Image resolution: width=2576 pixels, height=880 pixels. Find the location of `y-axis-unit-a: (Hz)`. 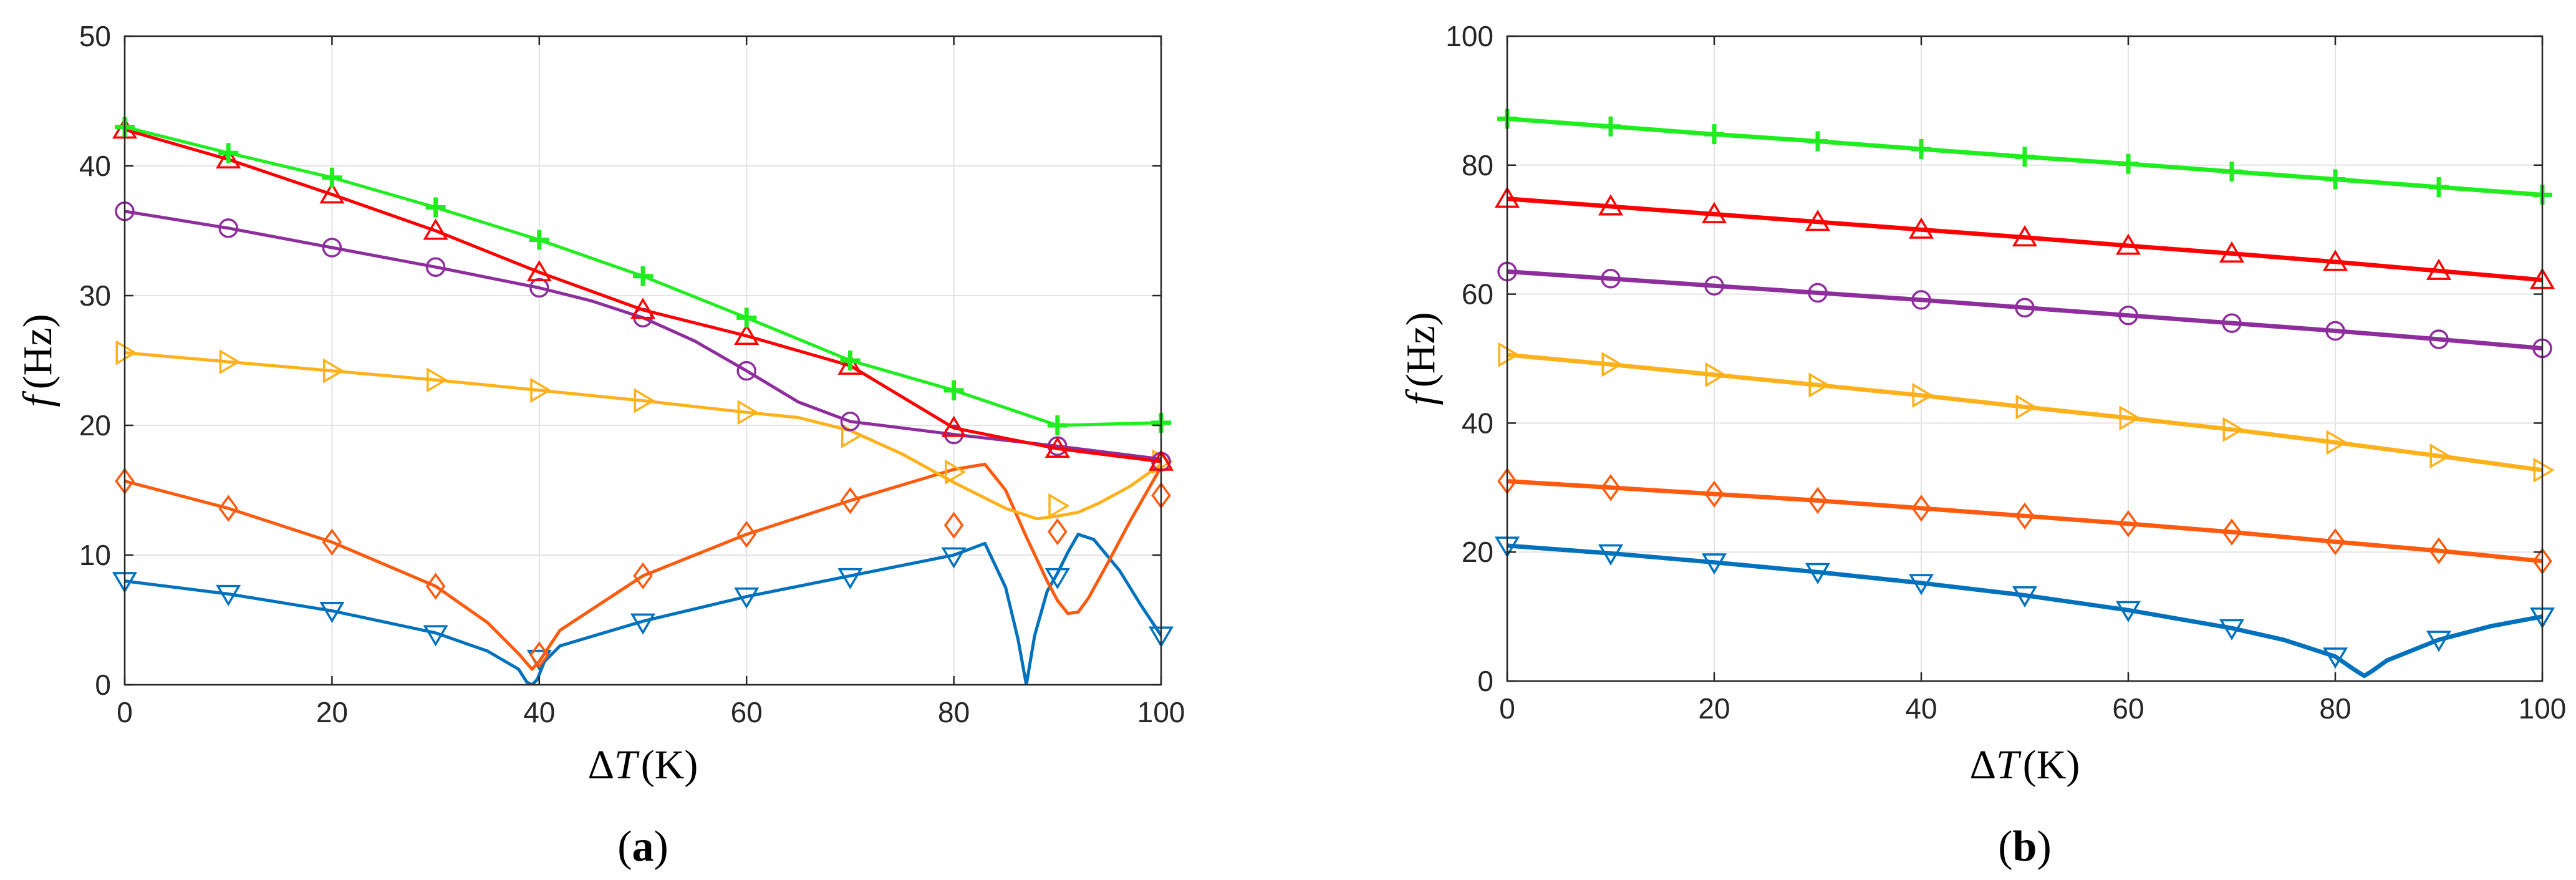

y-axis-unit-a: (Hz) is located at coordinates (37, 351).